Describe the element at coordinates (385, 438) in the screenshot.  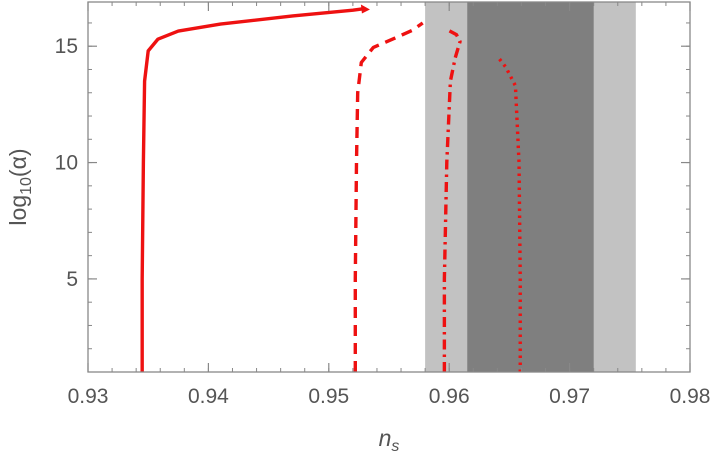
I see `x-axis-label-main: n` at that location.